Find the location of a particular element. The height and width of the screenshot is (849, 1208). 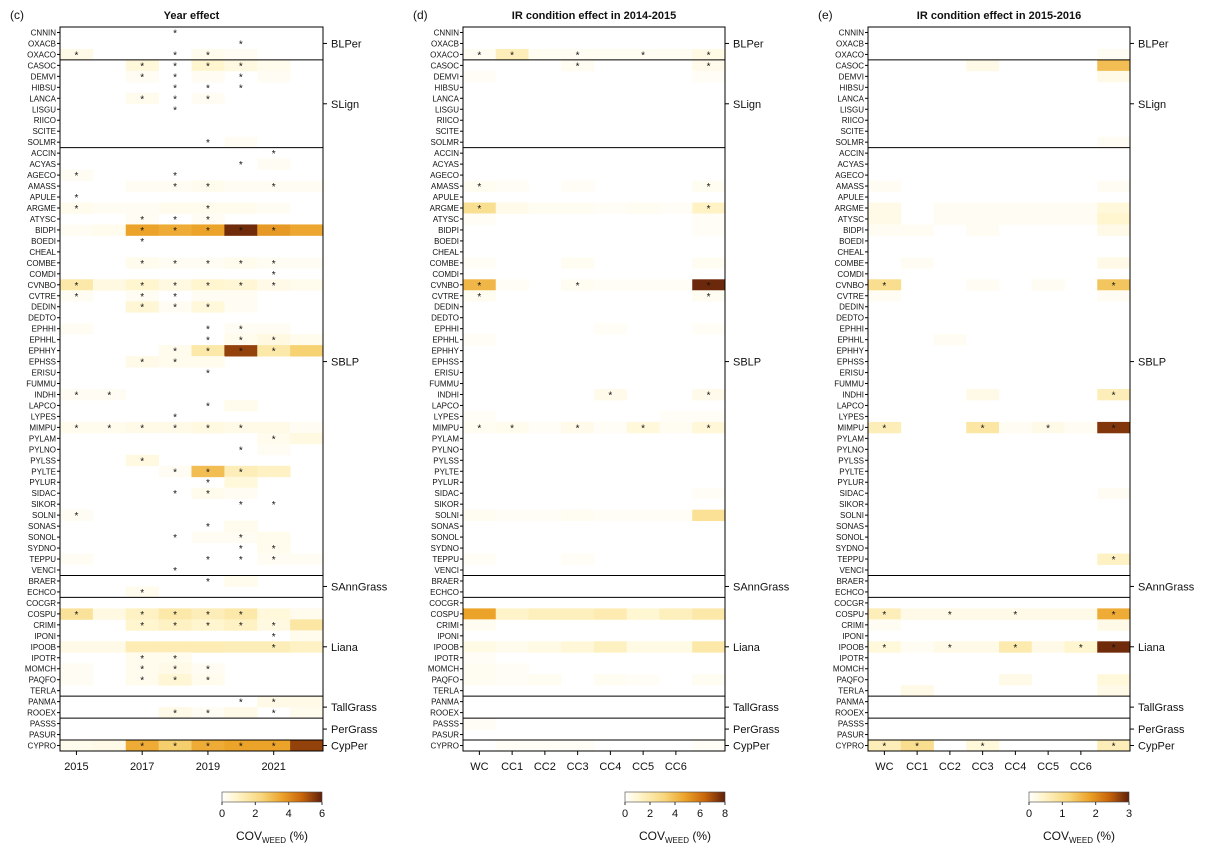

species-label: ACCIN is located at coordinates (446, 153).